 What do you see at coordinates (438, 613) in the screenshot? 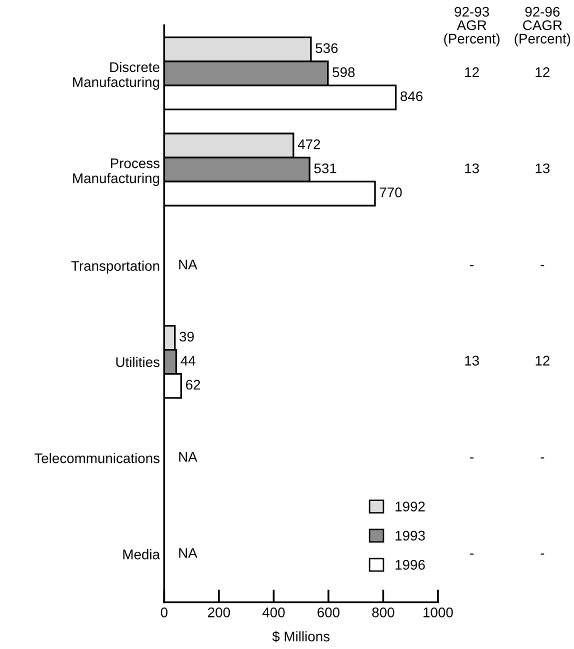
I see `x-tick-label: 1000` at bounding box center [438, 613].